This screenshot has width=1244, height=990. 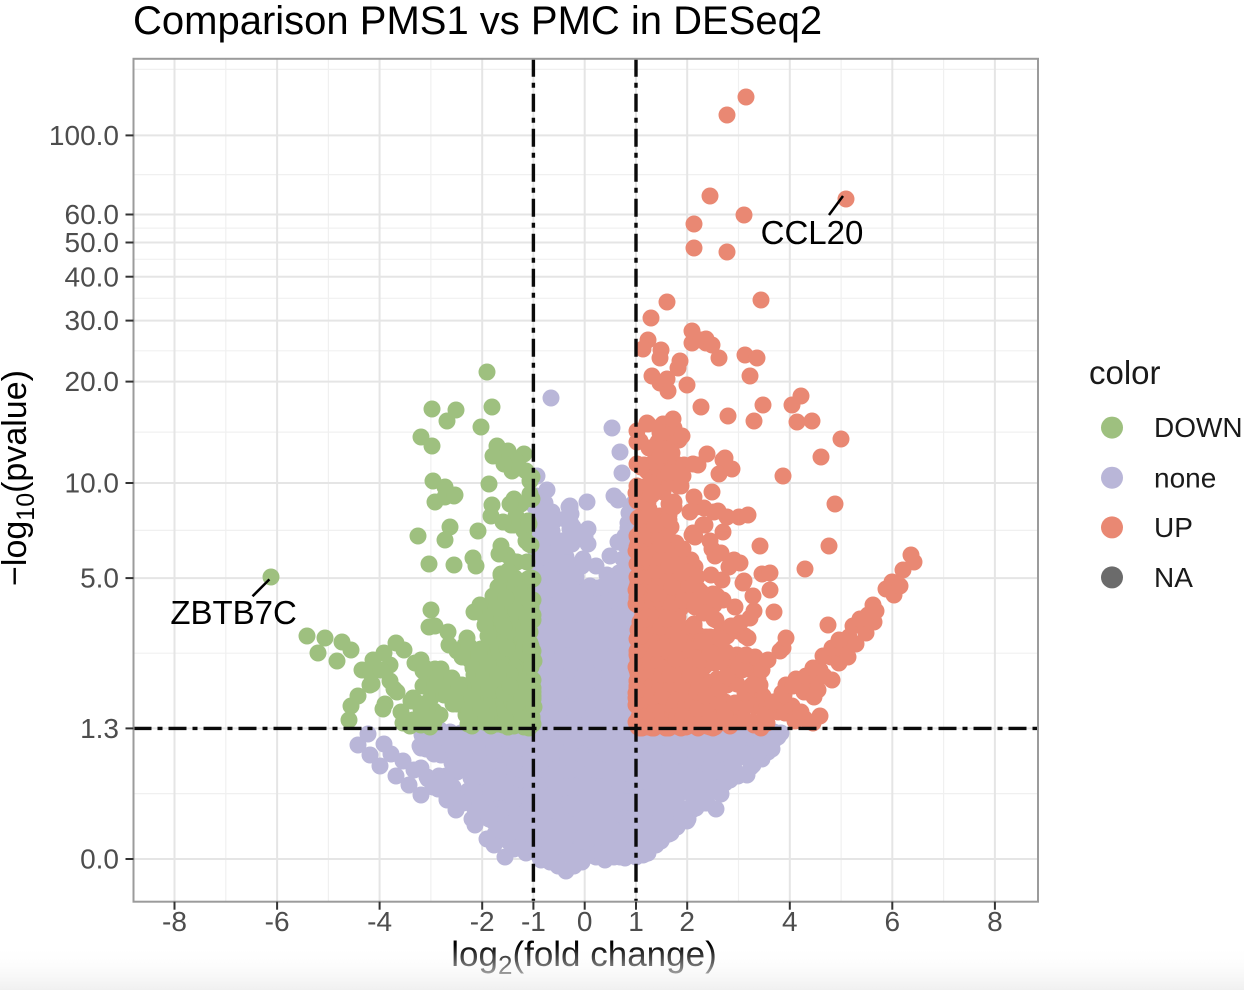 I want to click on svg-text: 6, so click(x=893, y=921).